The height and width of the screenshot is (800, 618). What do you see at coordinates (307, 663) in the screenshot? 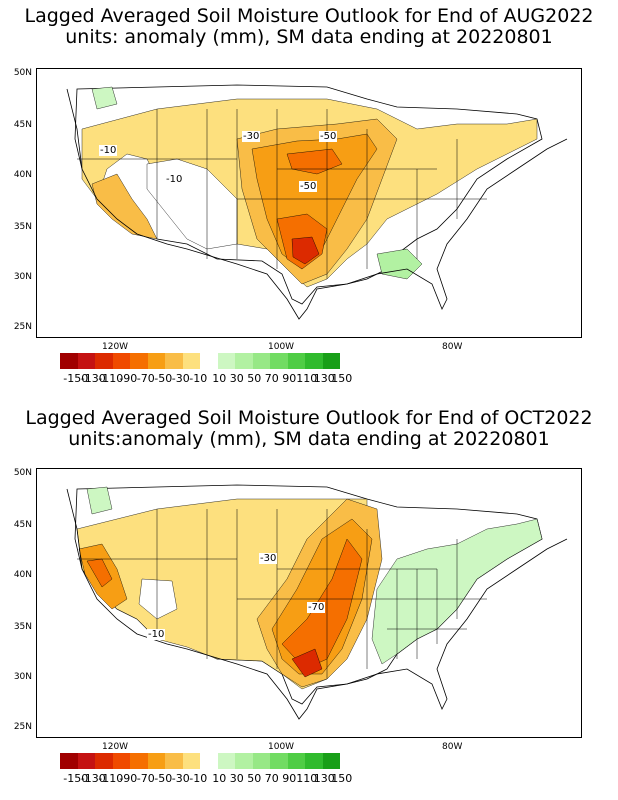
I see `anomaly-fill-minus90` at bounding box center [307, 663].